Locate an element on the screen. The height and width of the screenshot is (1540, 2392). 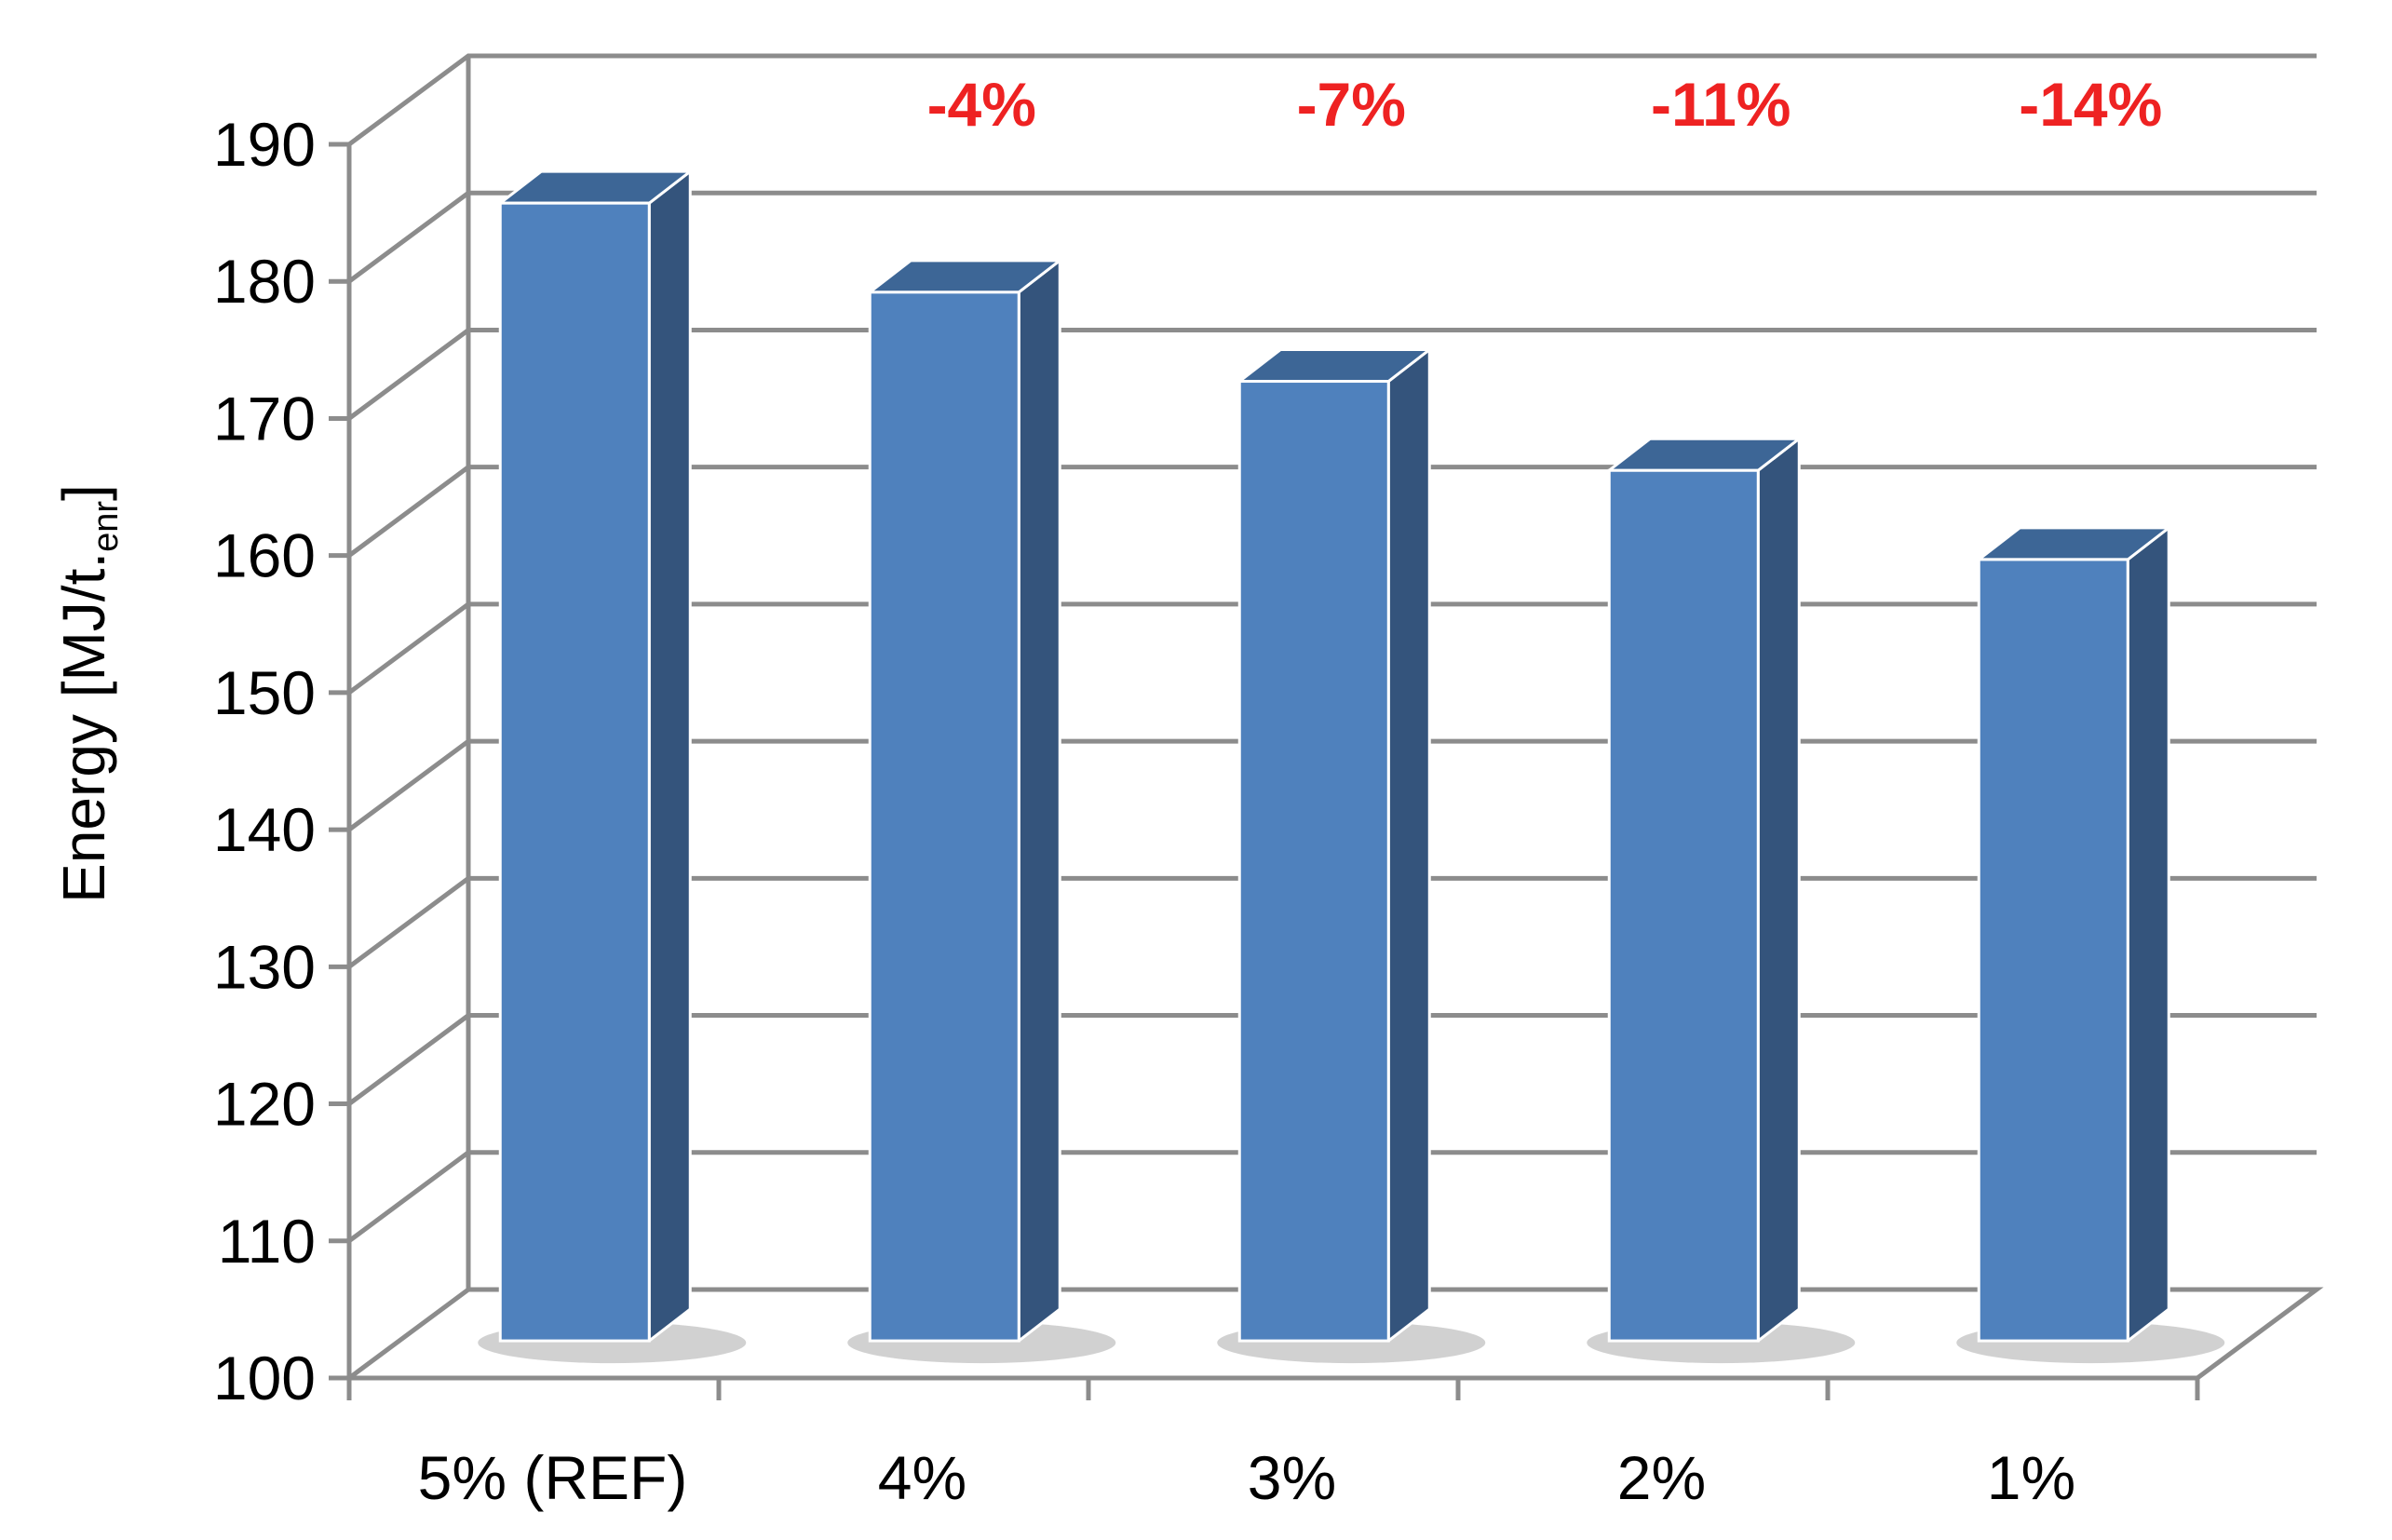
x-tick-label: 3% is located at coordinates (1292, 1478).